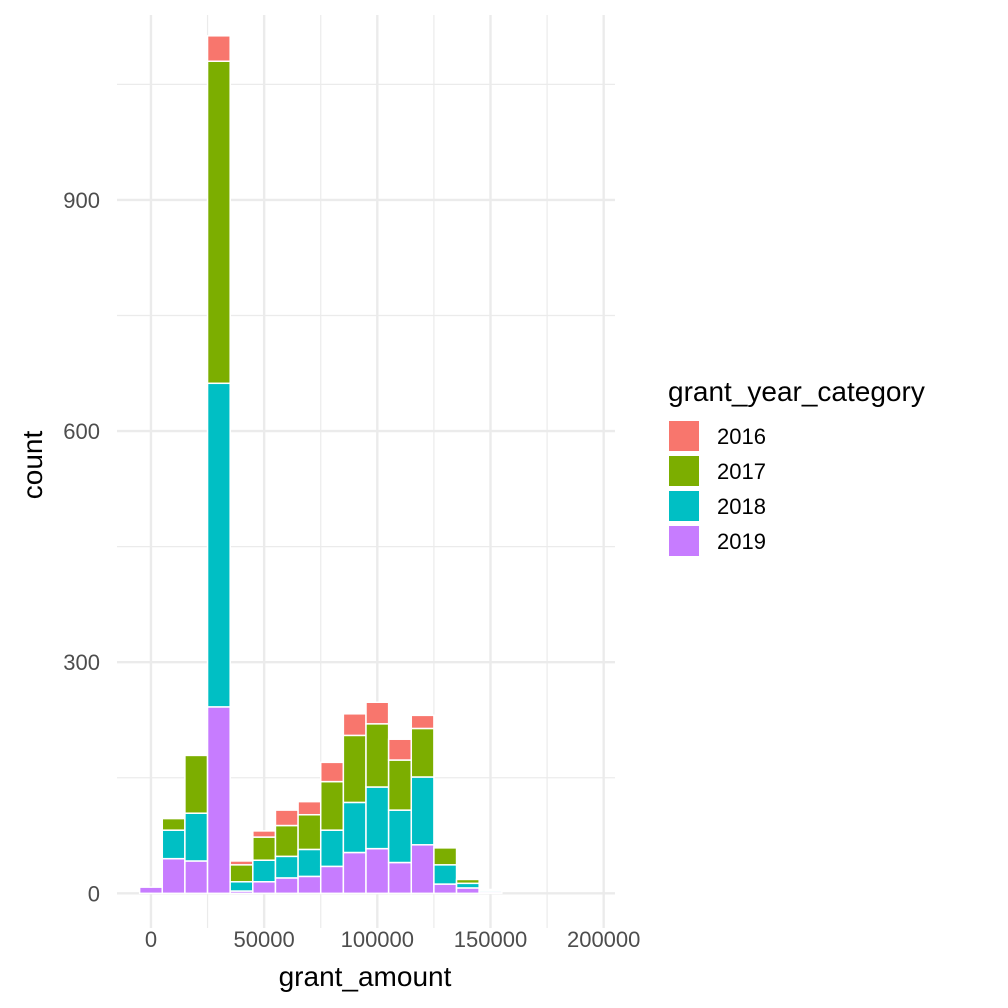  What do you see at coordinates (32, 465) in the screenshot?
I see `y-axis-title: count` at bounding box center [32, 465].